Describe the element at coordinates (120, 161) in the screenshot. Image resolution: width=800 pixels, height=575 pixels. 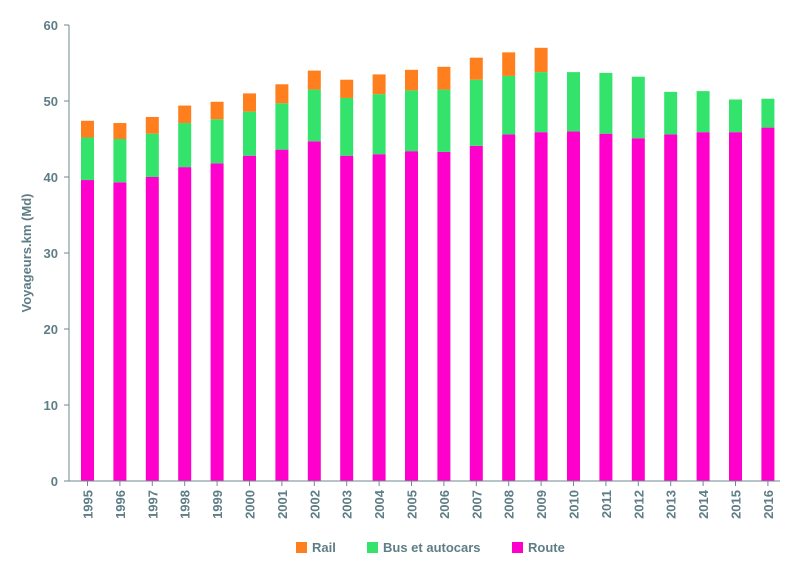
I see `bar-bus-et-autocars-1996` at that location.